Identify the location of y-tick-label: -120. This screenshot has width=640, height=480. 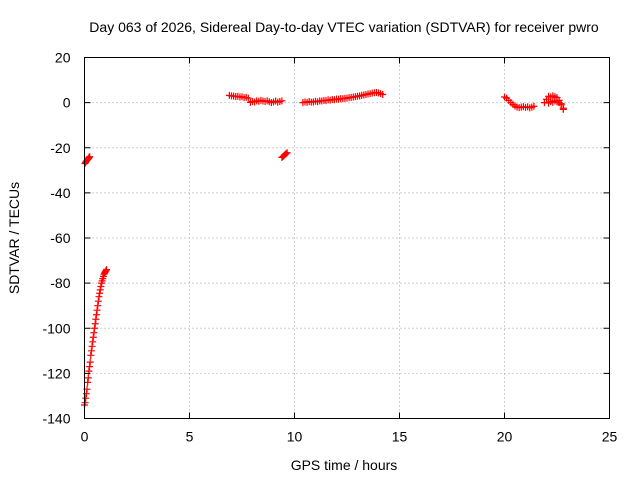
(56, 373).